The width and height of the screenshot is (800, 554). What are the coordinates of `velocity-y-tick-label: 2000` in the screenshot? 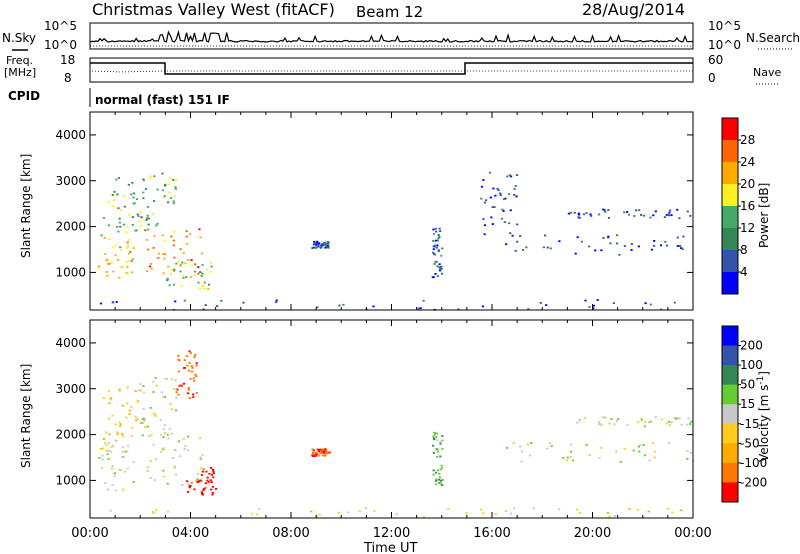 It's located at (70, 435).